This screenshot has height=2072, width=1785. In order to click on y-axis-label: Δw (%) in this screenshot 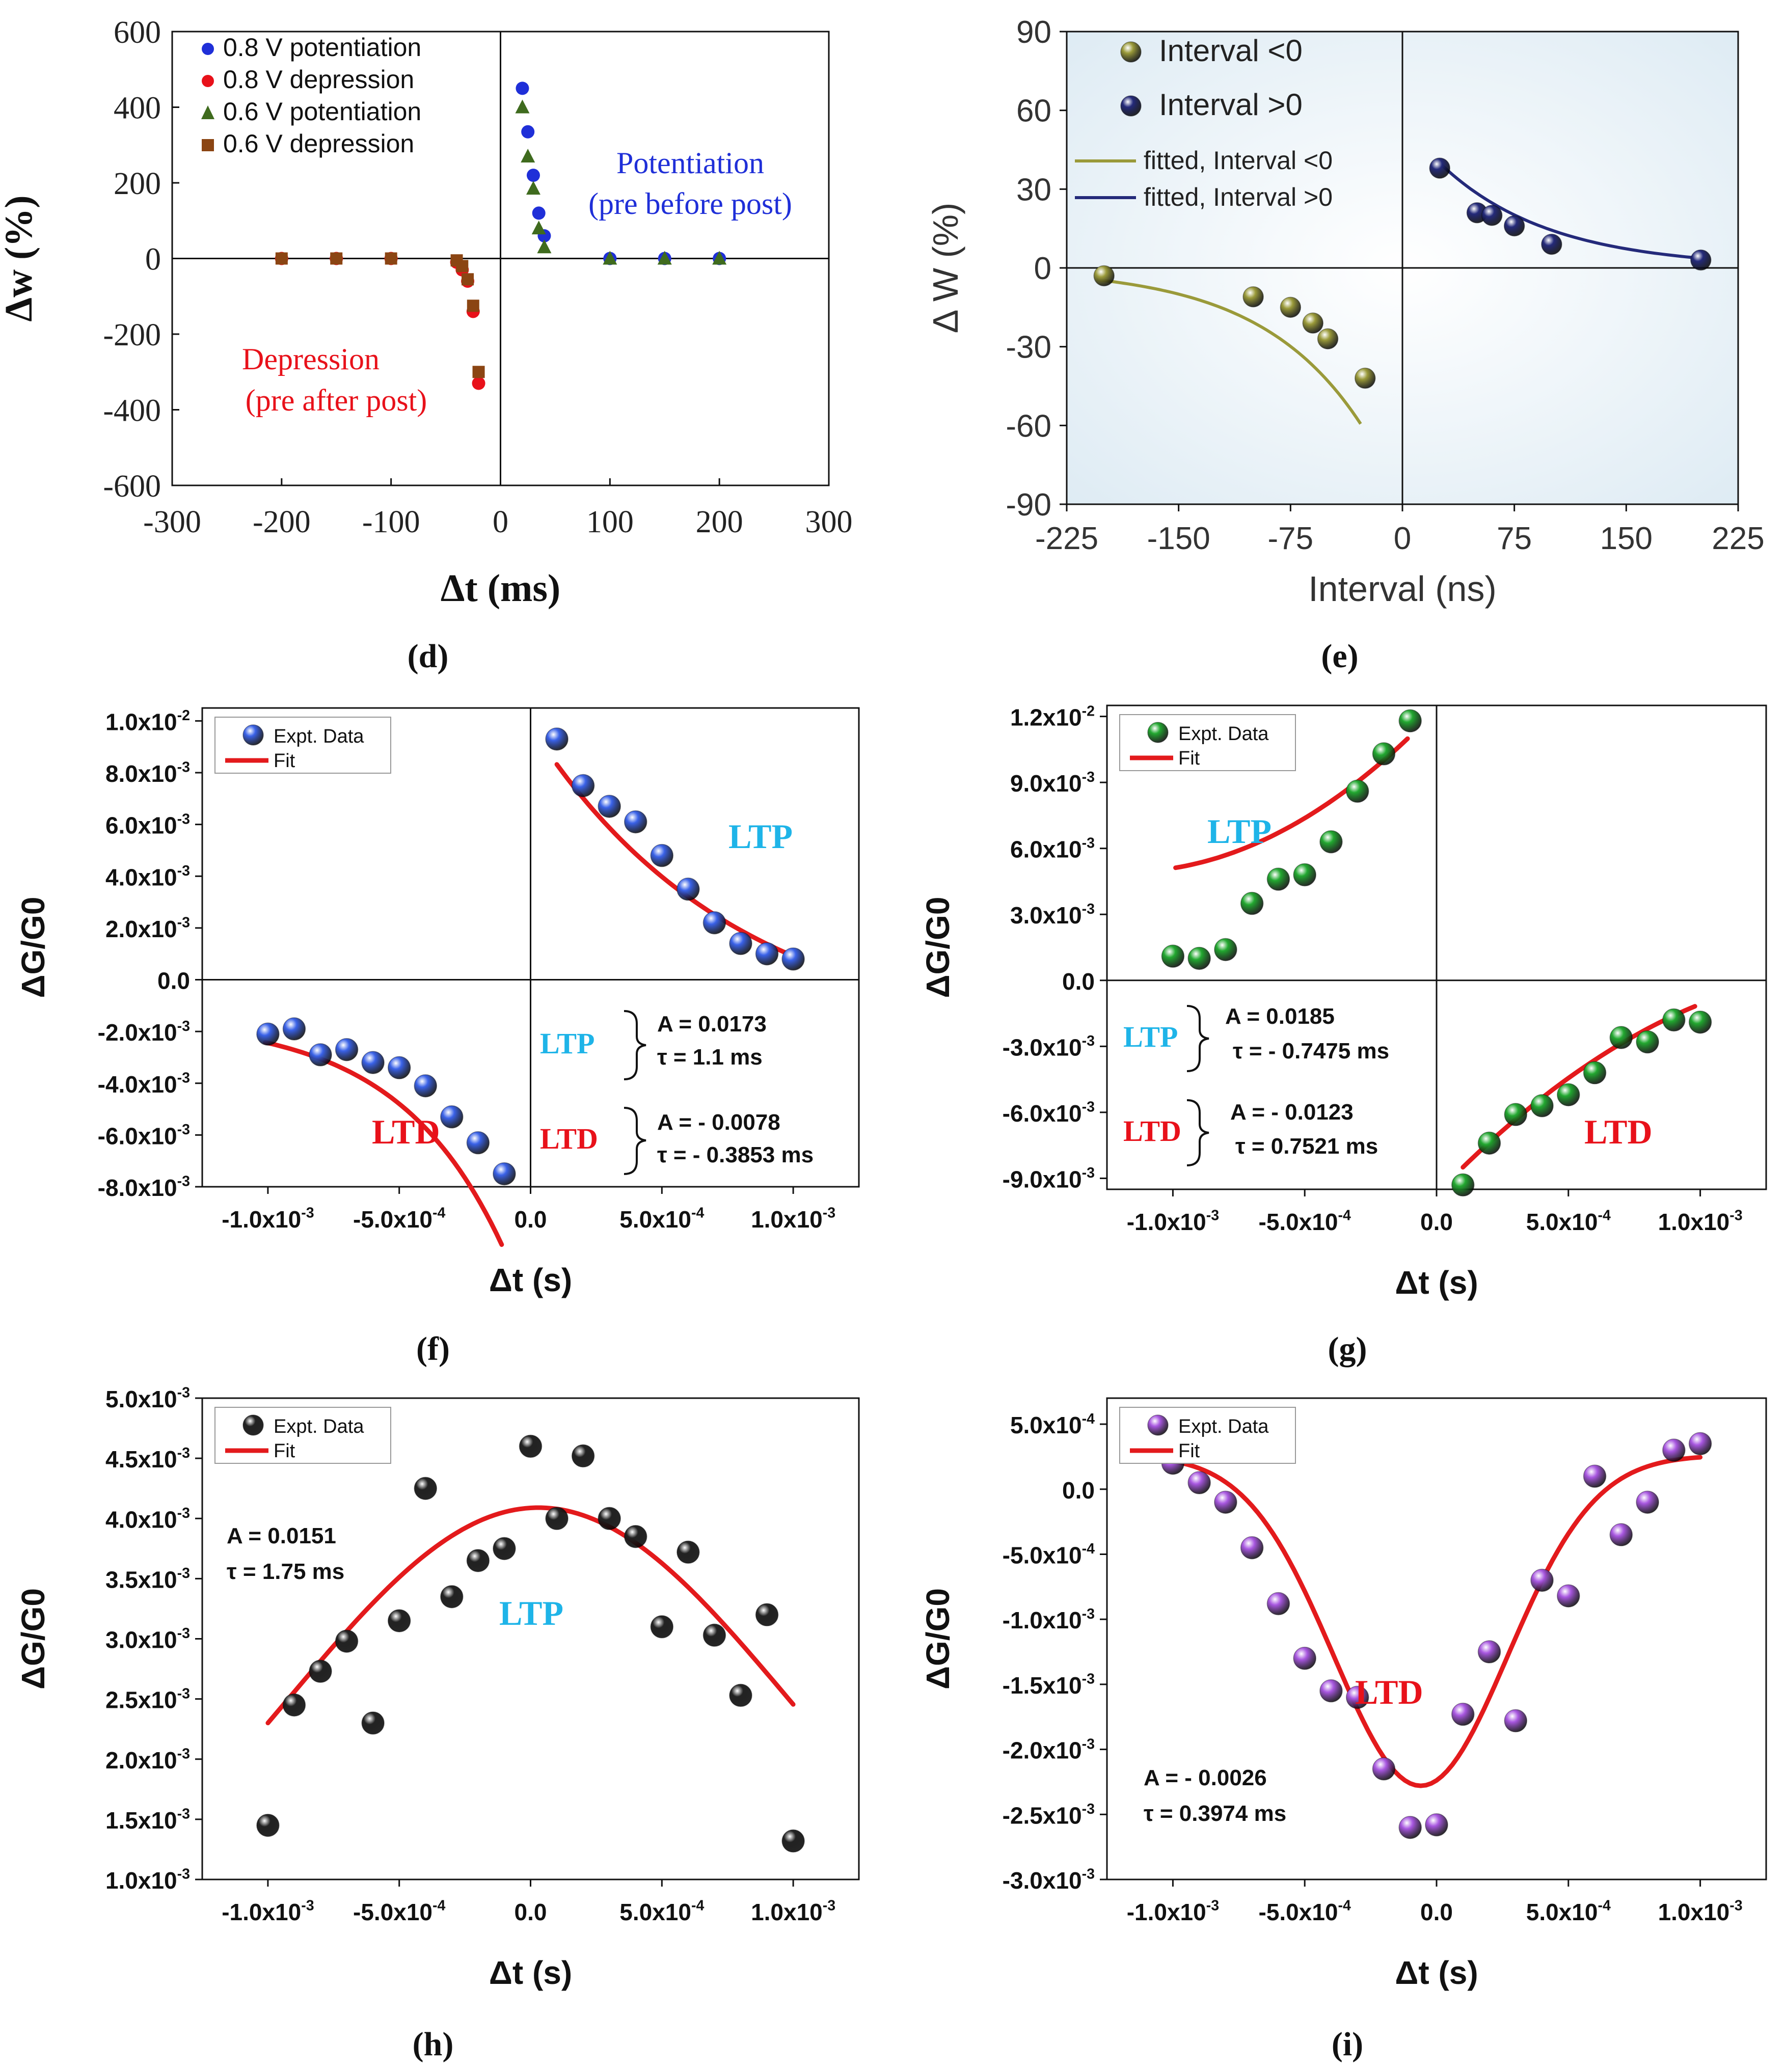, I will do `click(20, 258)`.